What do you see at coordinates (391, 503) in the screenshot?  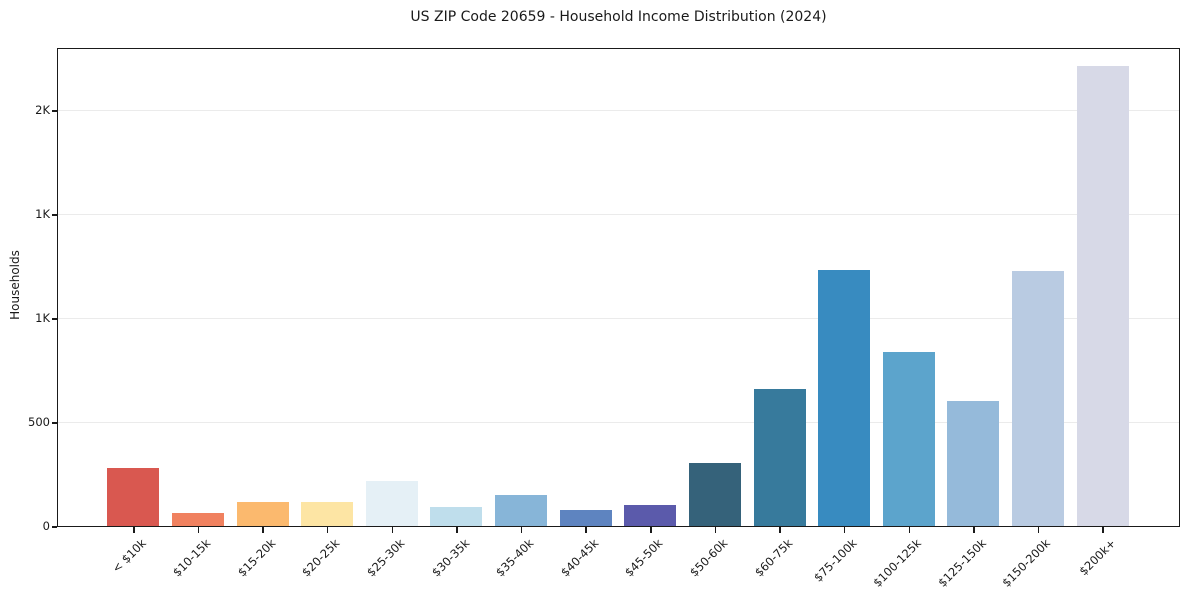 I see `bar-$25-30k` at bounding box center [391, 503].